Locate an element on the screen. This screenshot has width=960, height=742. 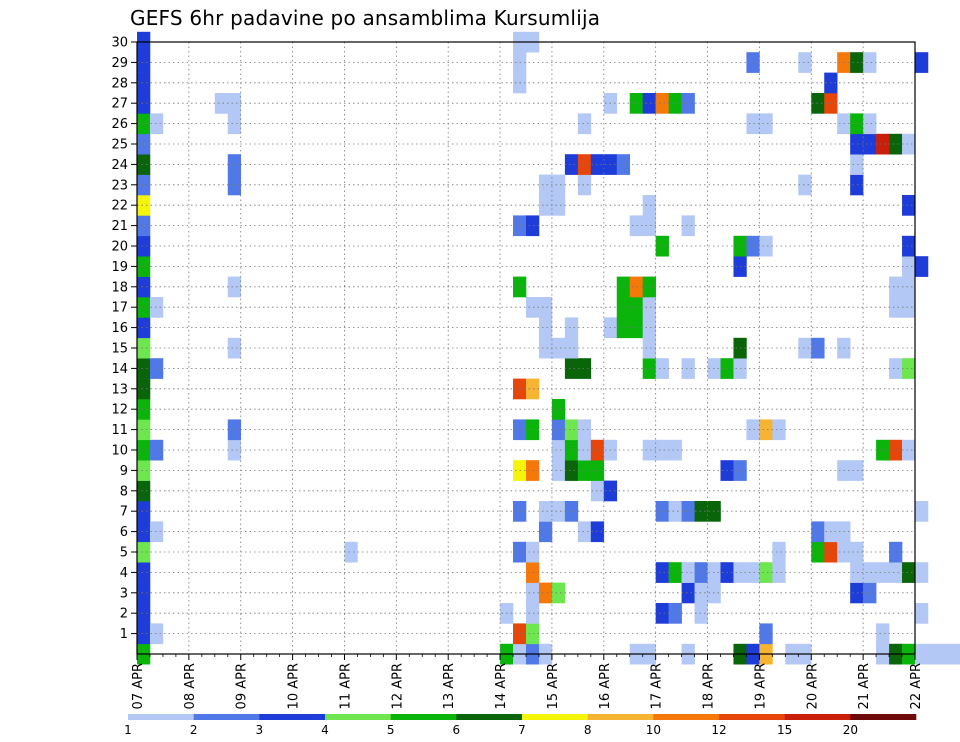
y-tick-label: 22 is located at coordinates (119, 206).